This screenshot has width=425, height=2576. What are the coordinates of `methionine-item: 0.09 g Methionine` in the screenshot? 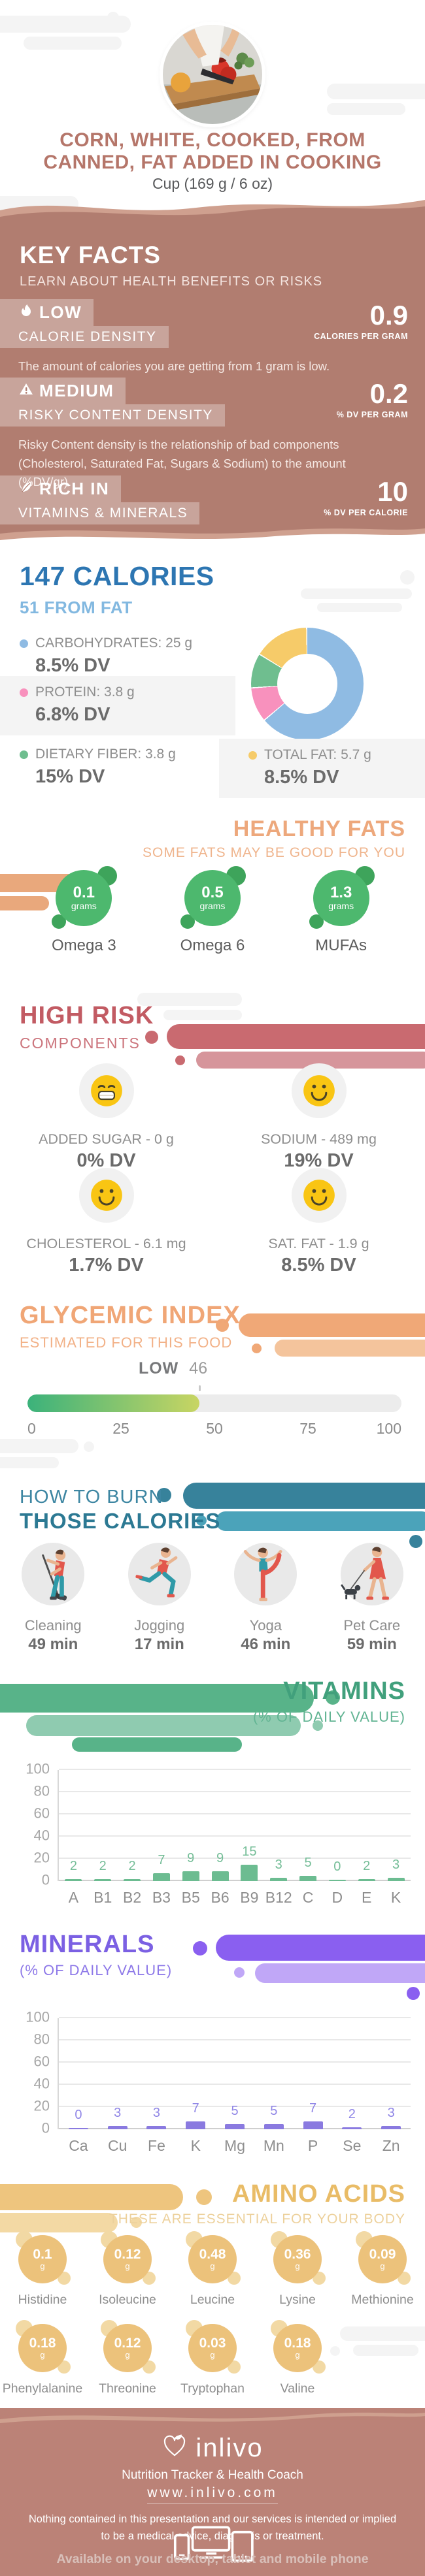 It's located at (382, 2269).